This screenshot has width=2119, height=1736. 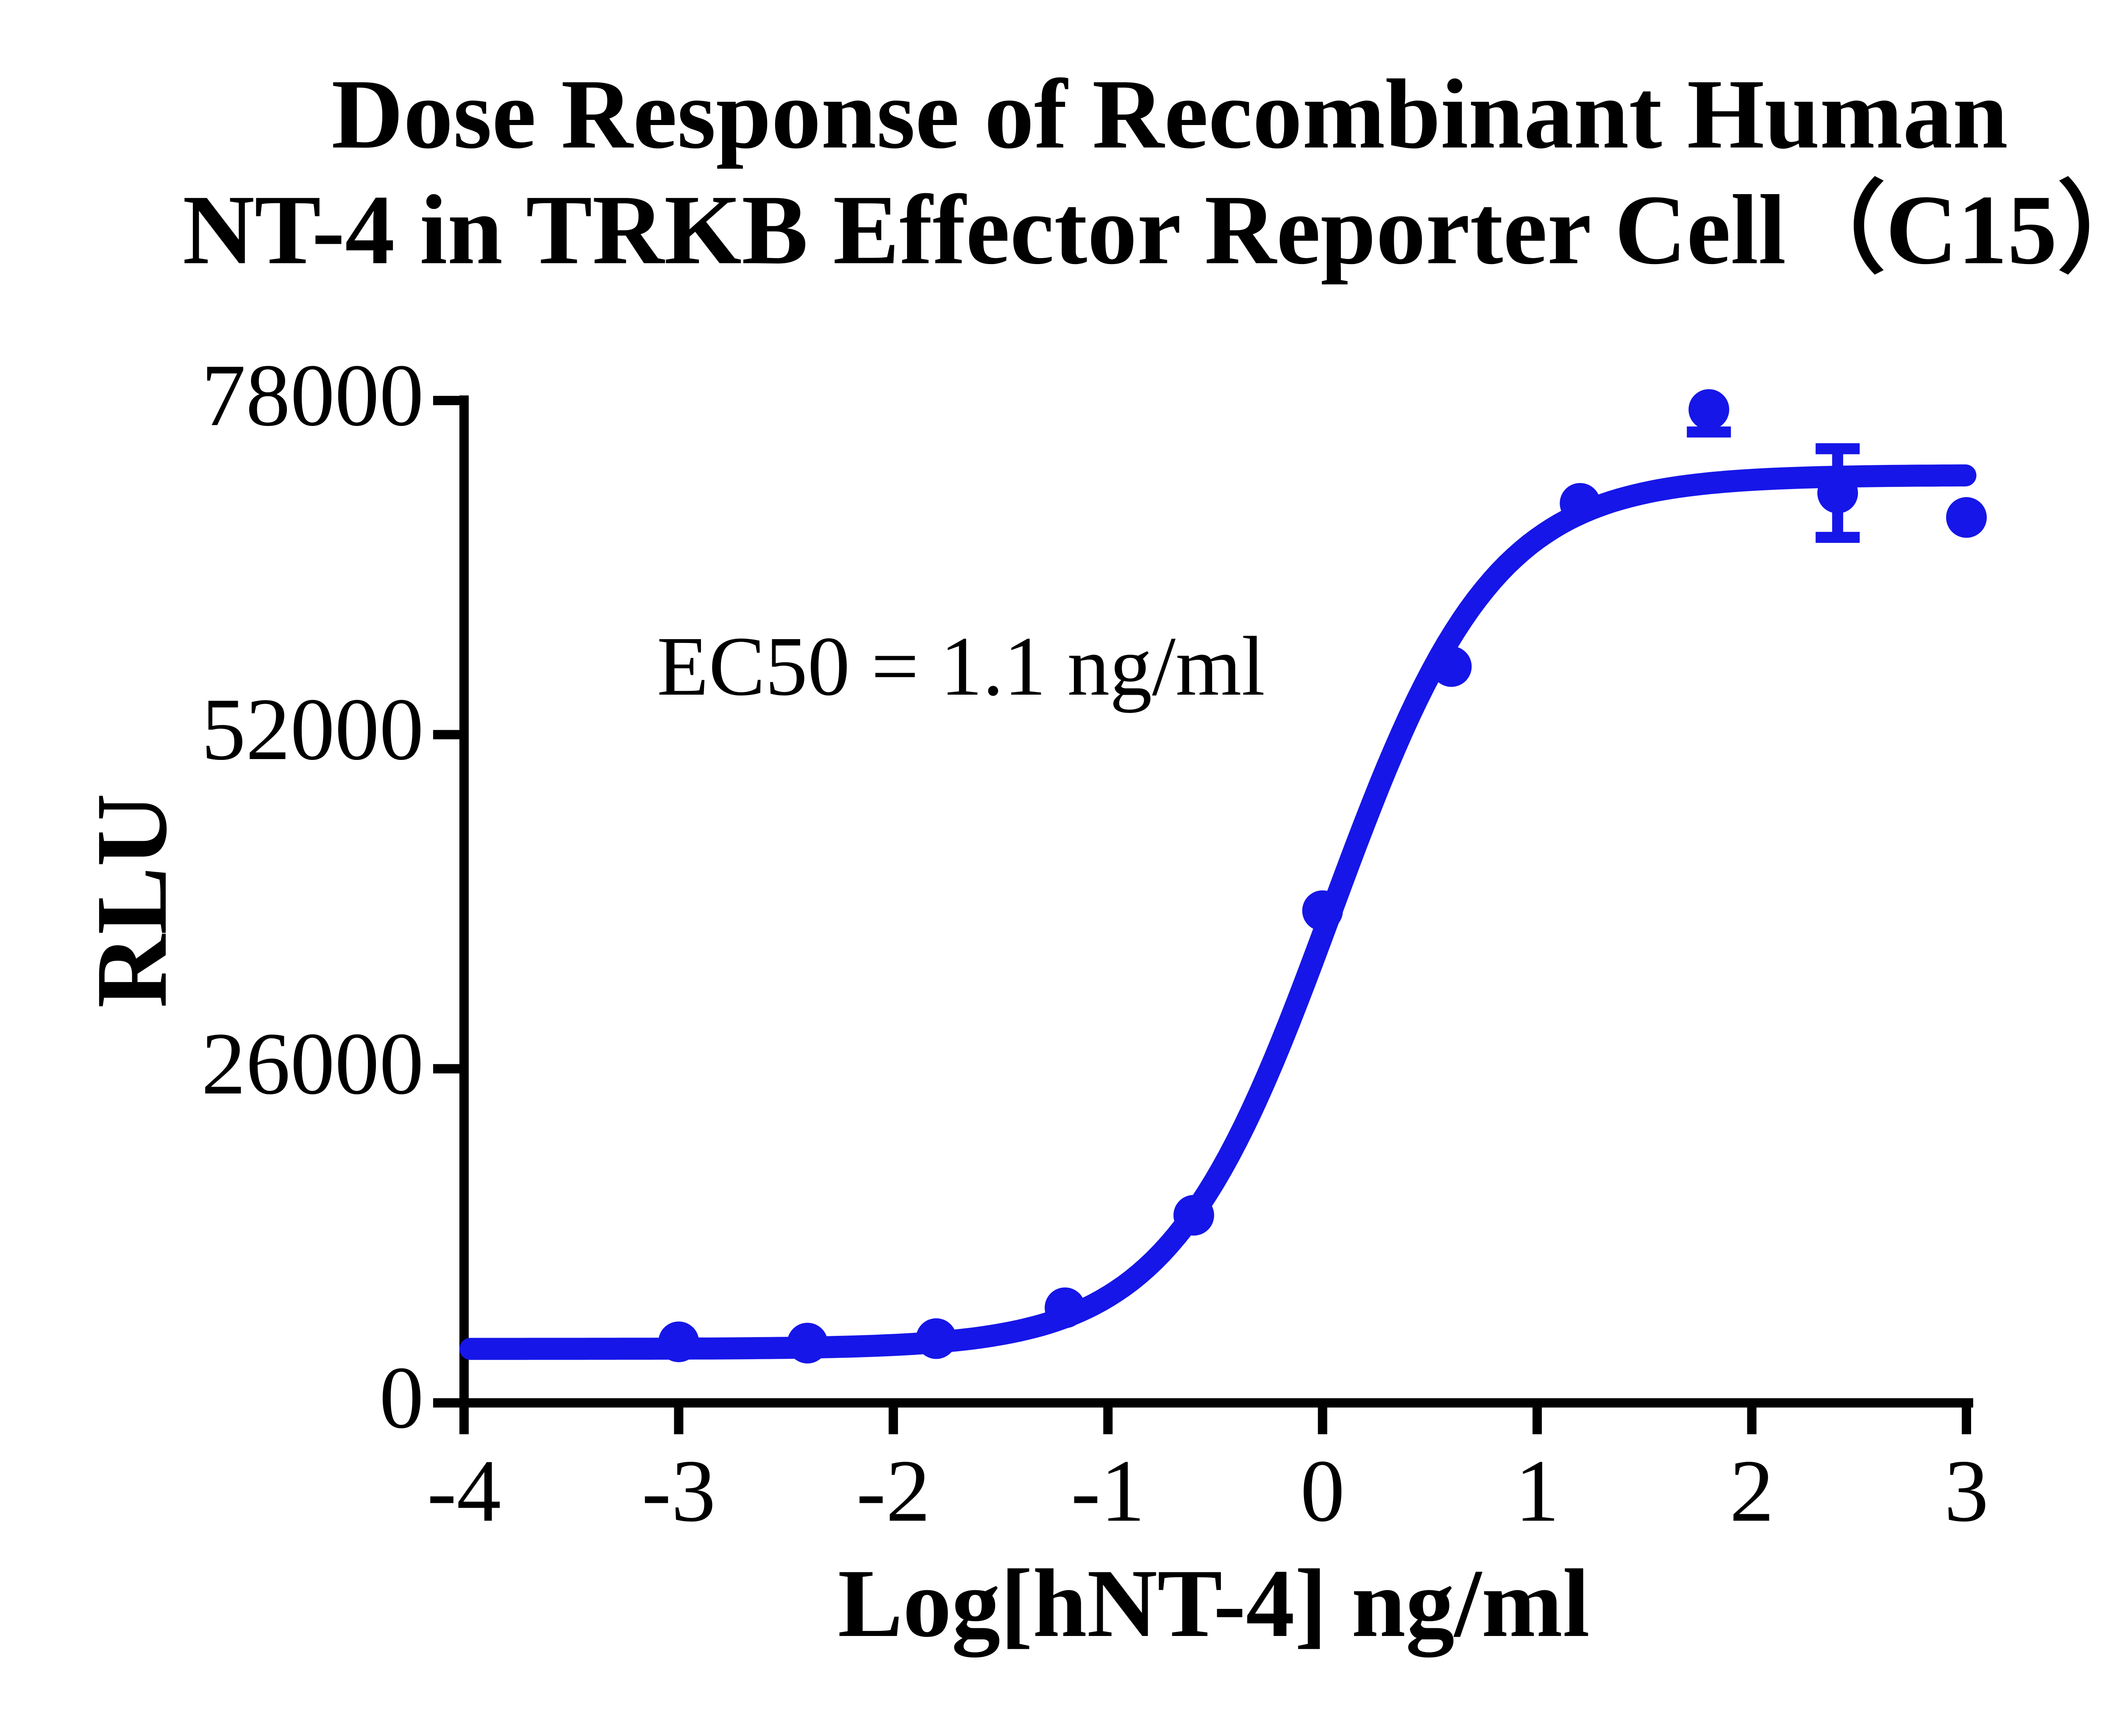 I want to click on x-tick-label: -4, so click(x=464, y=1491).